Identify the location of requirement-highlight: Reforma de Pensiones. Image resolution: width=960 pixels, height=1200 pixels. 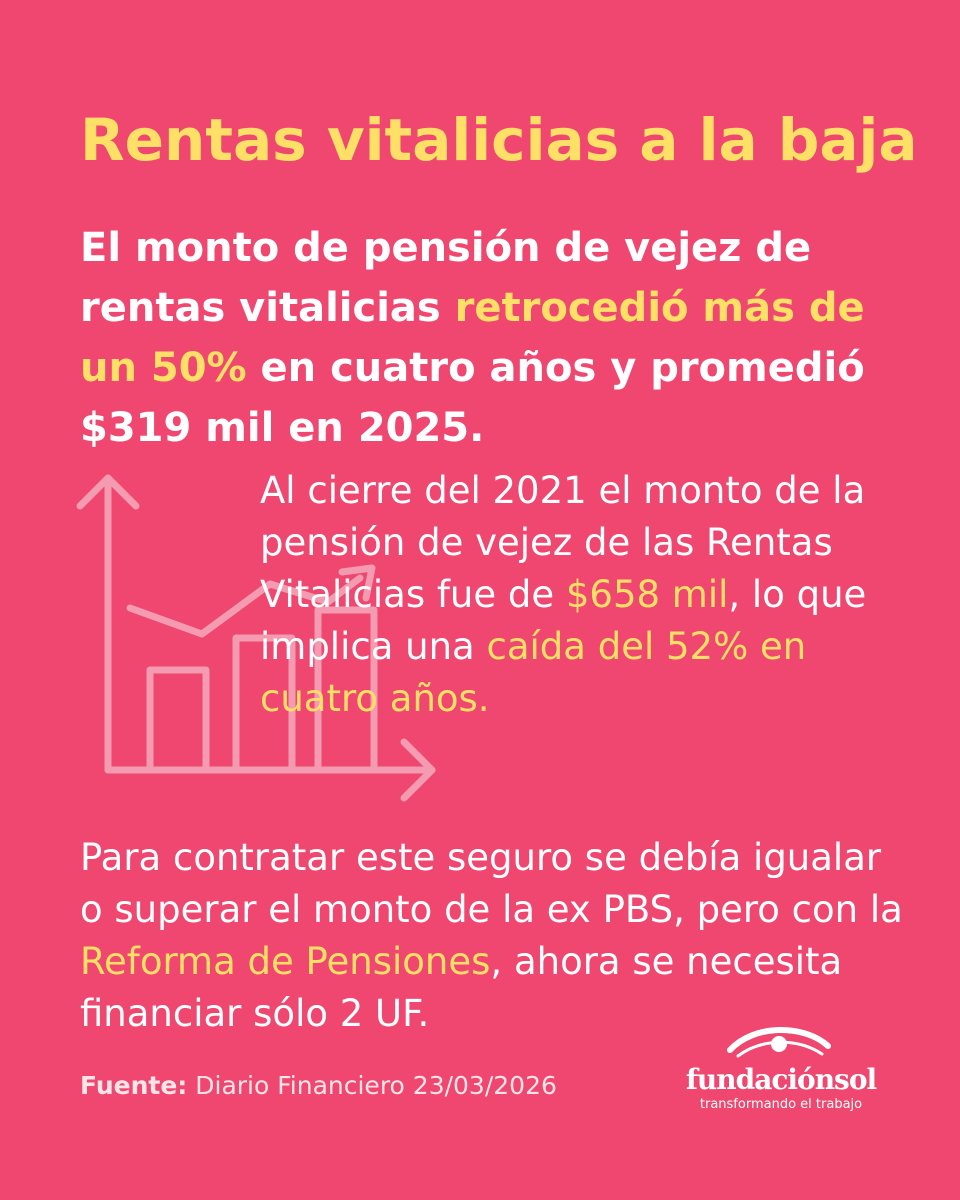
(285, 961).